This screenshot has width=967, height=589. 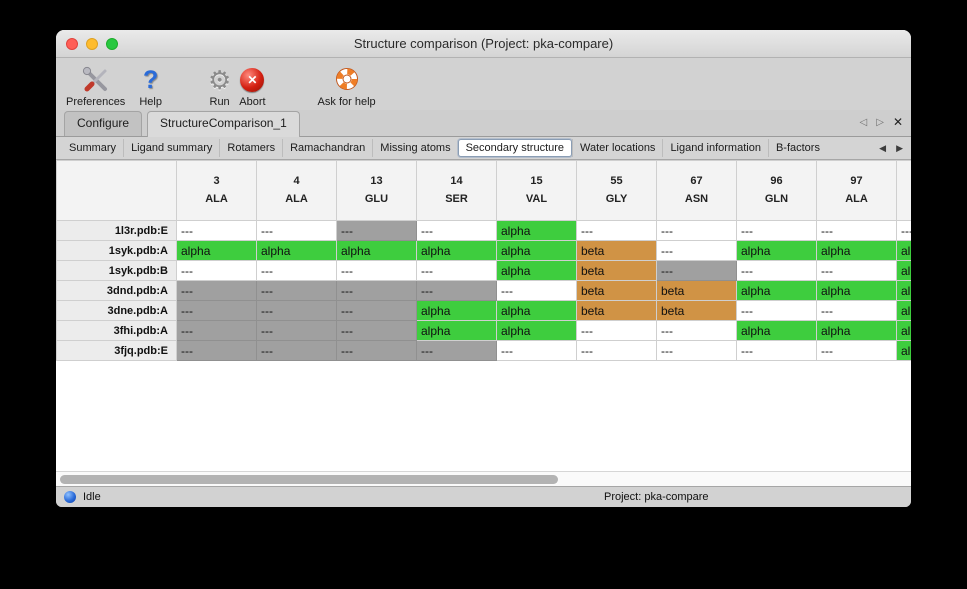 What do you see at coordinates (93, 148) in the screenshot?
I see `tab-summary: Summary` at bounding box center [93, 148].